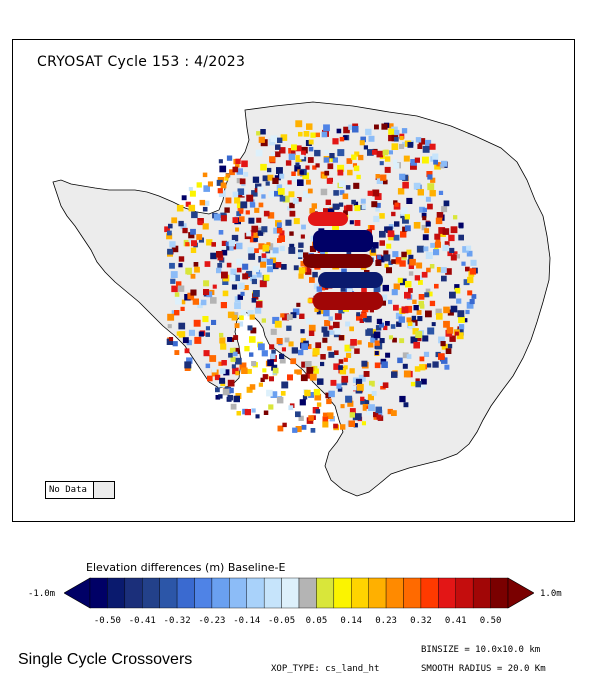 The width and height of the screenshot is (600, 680). Describe the element at coordinates (107, 621) in the screenshot. I see `colorbar-tick-label: -0.50` at that location.